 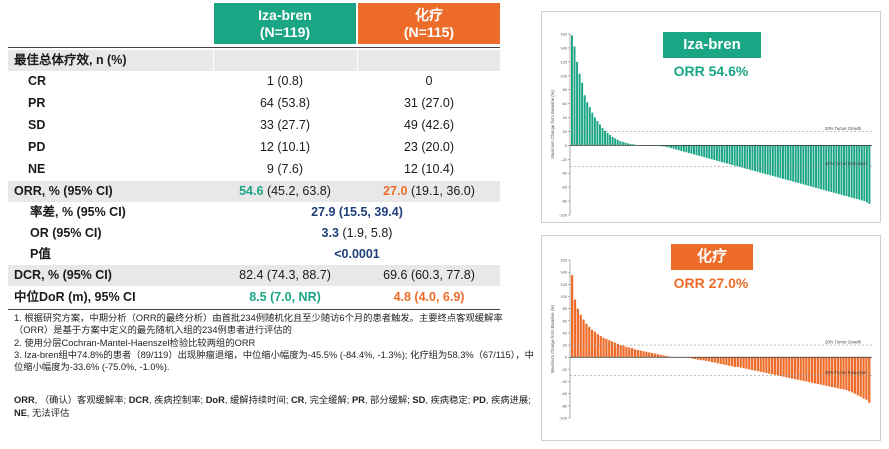 I want to click on reference-line-label: 20% Tumor Growth, so click(x=843, y=342).